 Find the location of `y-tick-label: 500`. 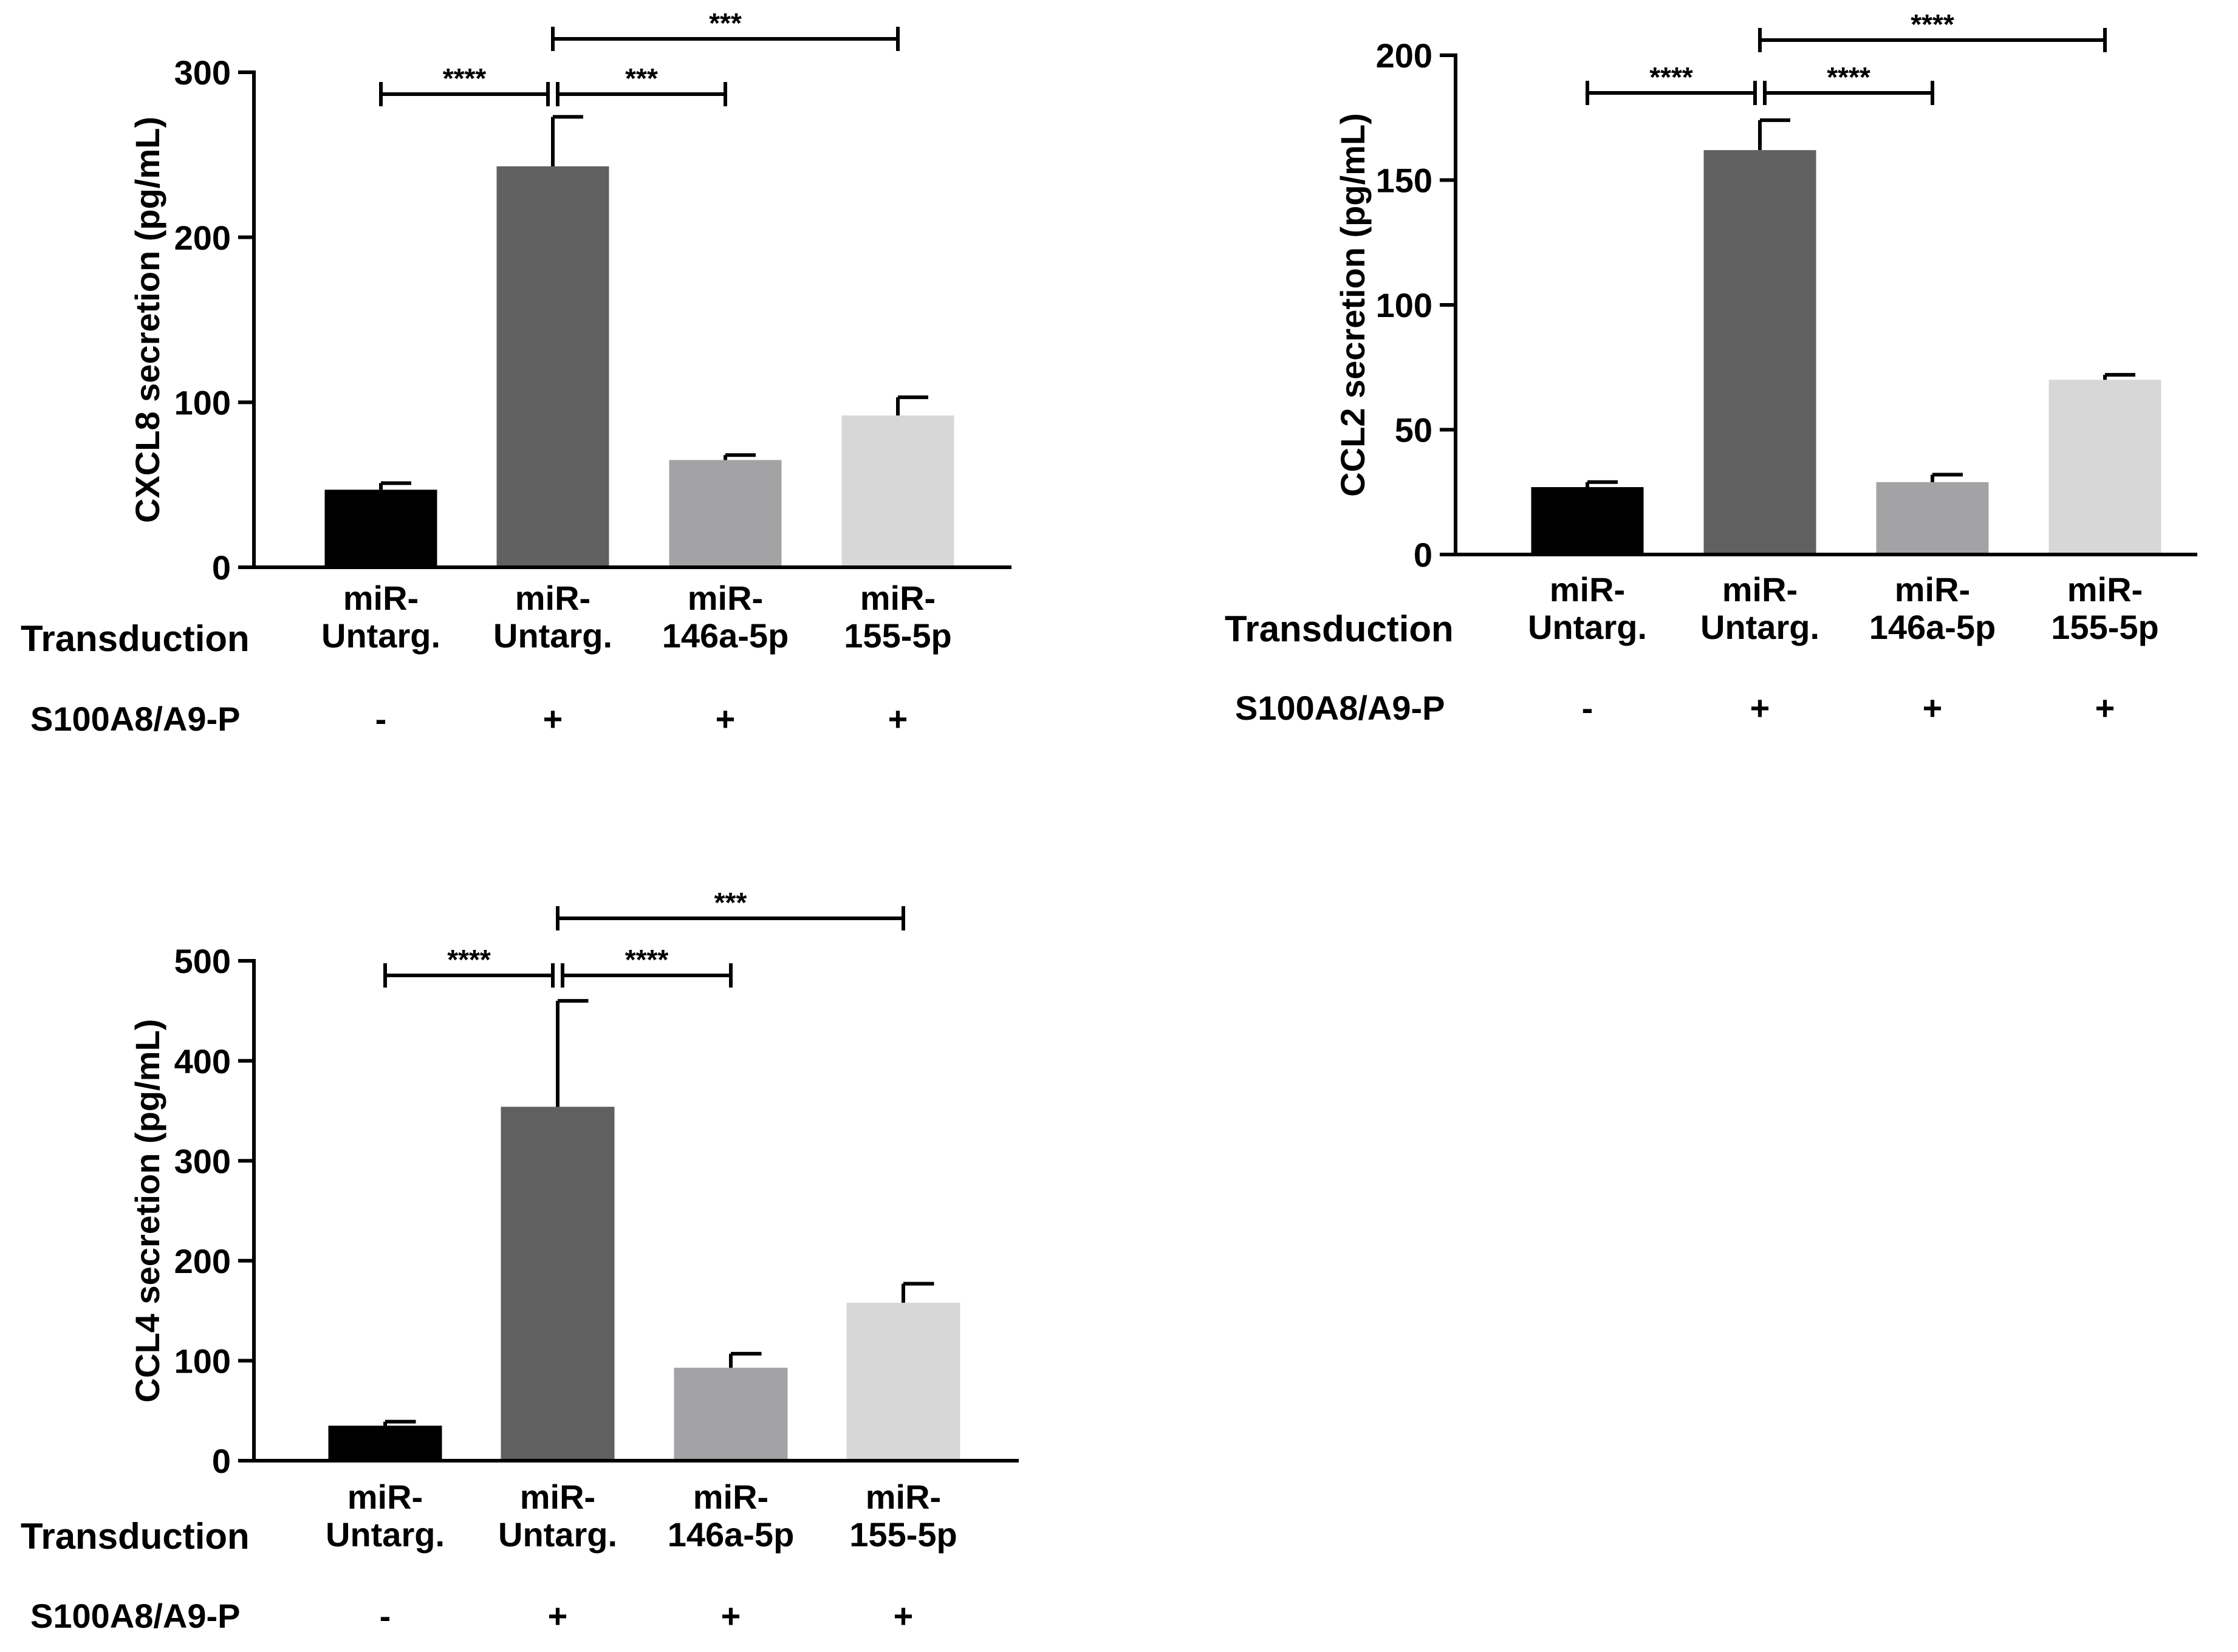

y-tick-label: 500 is located at coordinates (202, 961).